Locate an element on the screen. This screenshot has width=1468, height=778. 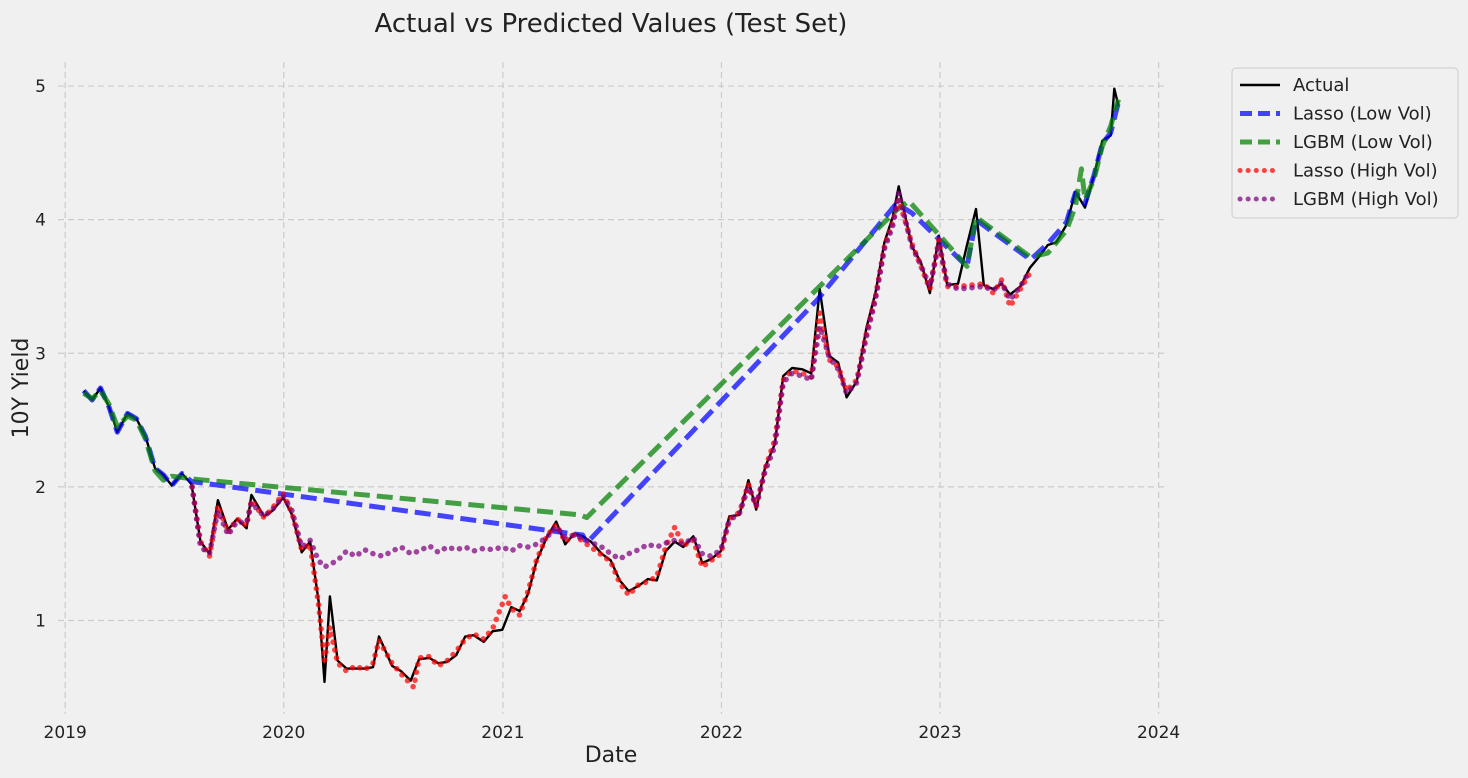
x-tick-label: 2019 is located at coordinates (65, 733).